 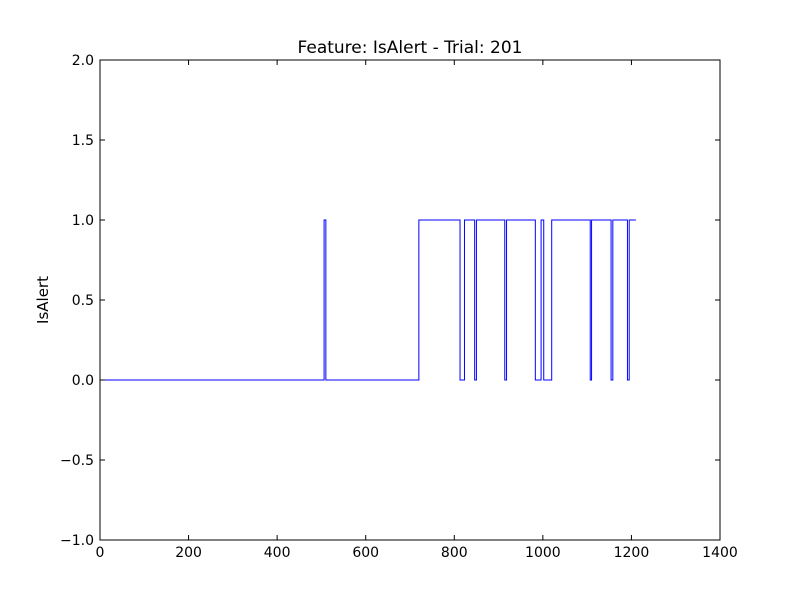 I want to click on x-tick-label: 0, so click(x=100, y=553).